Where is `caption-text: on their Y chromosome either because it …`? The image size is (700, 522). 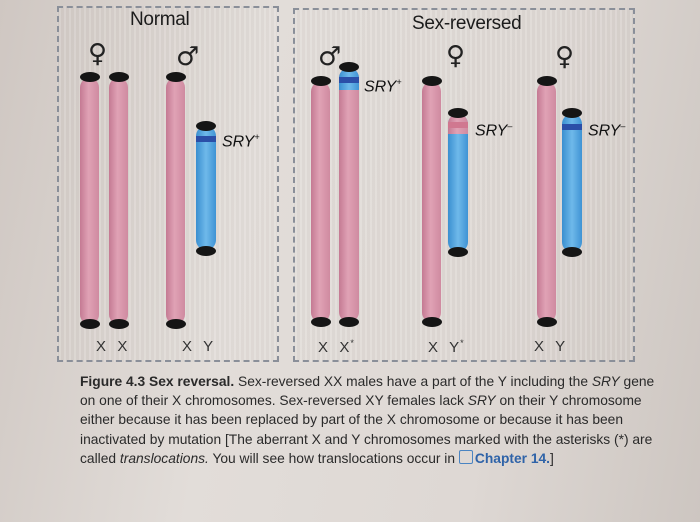 caption-text: on their Y chromosome either because it … is located at coordinates (366, 429).